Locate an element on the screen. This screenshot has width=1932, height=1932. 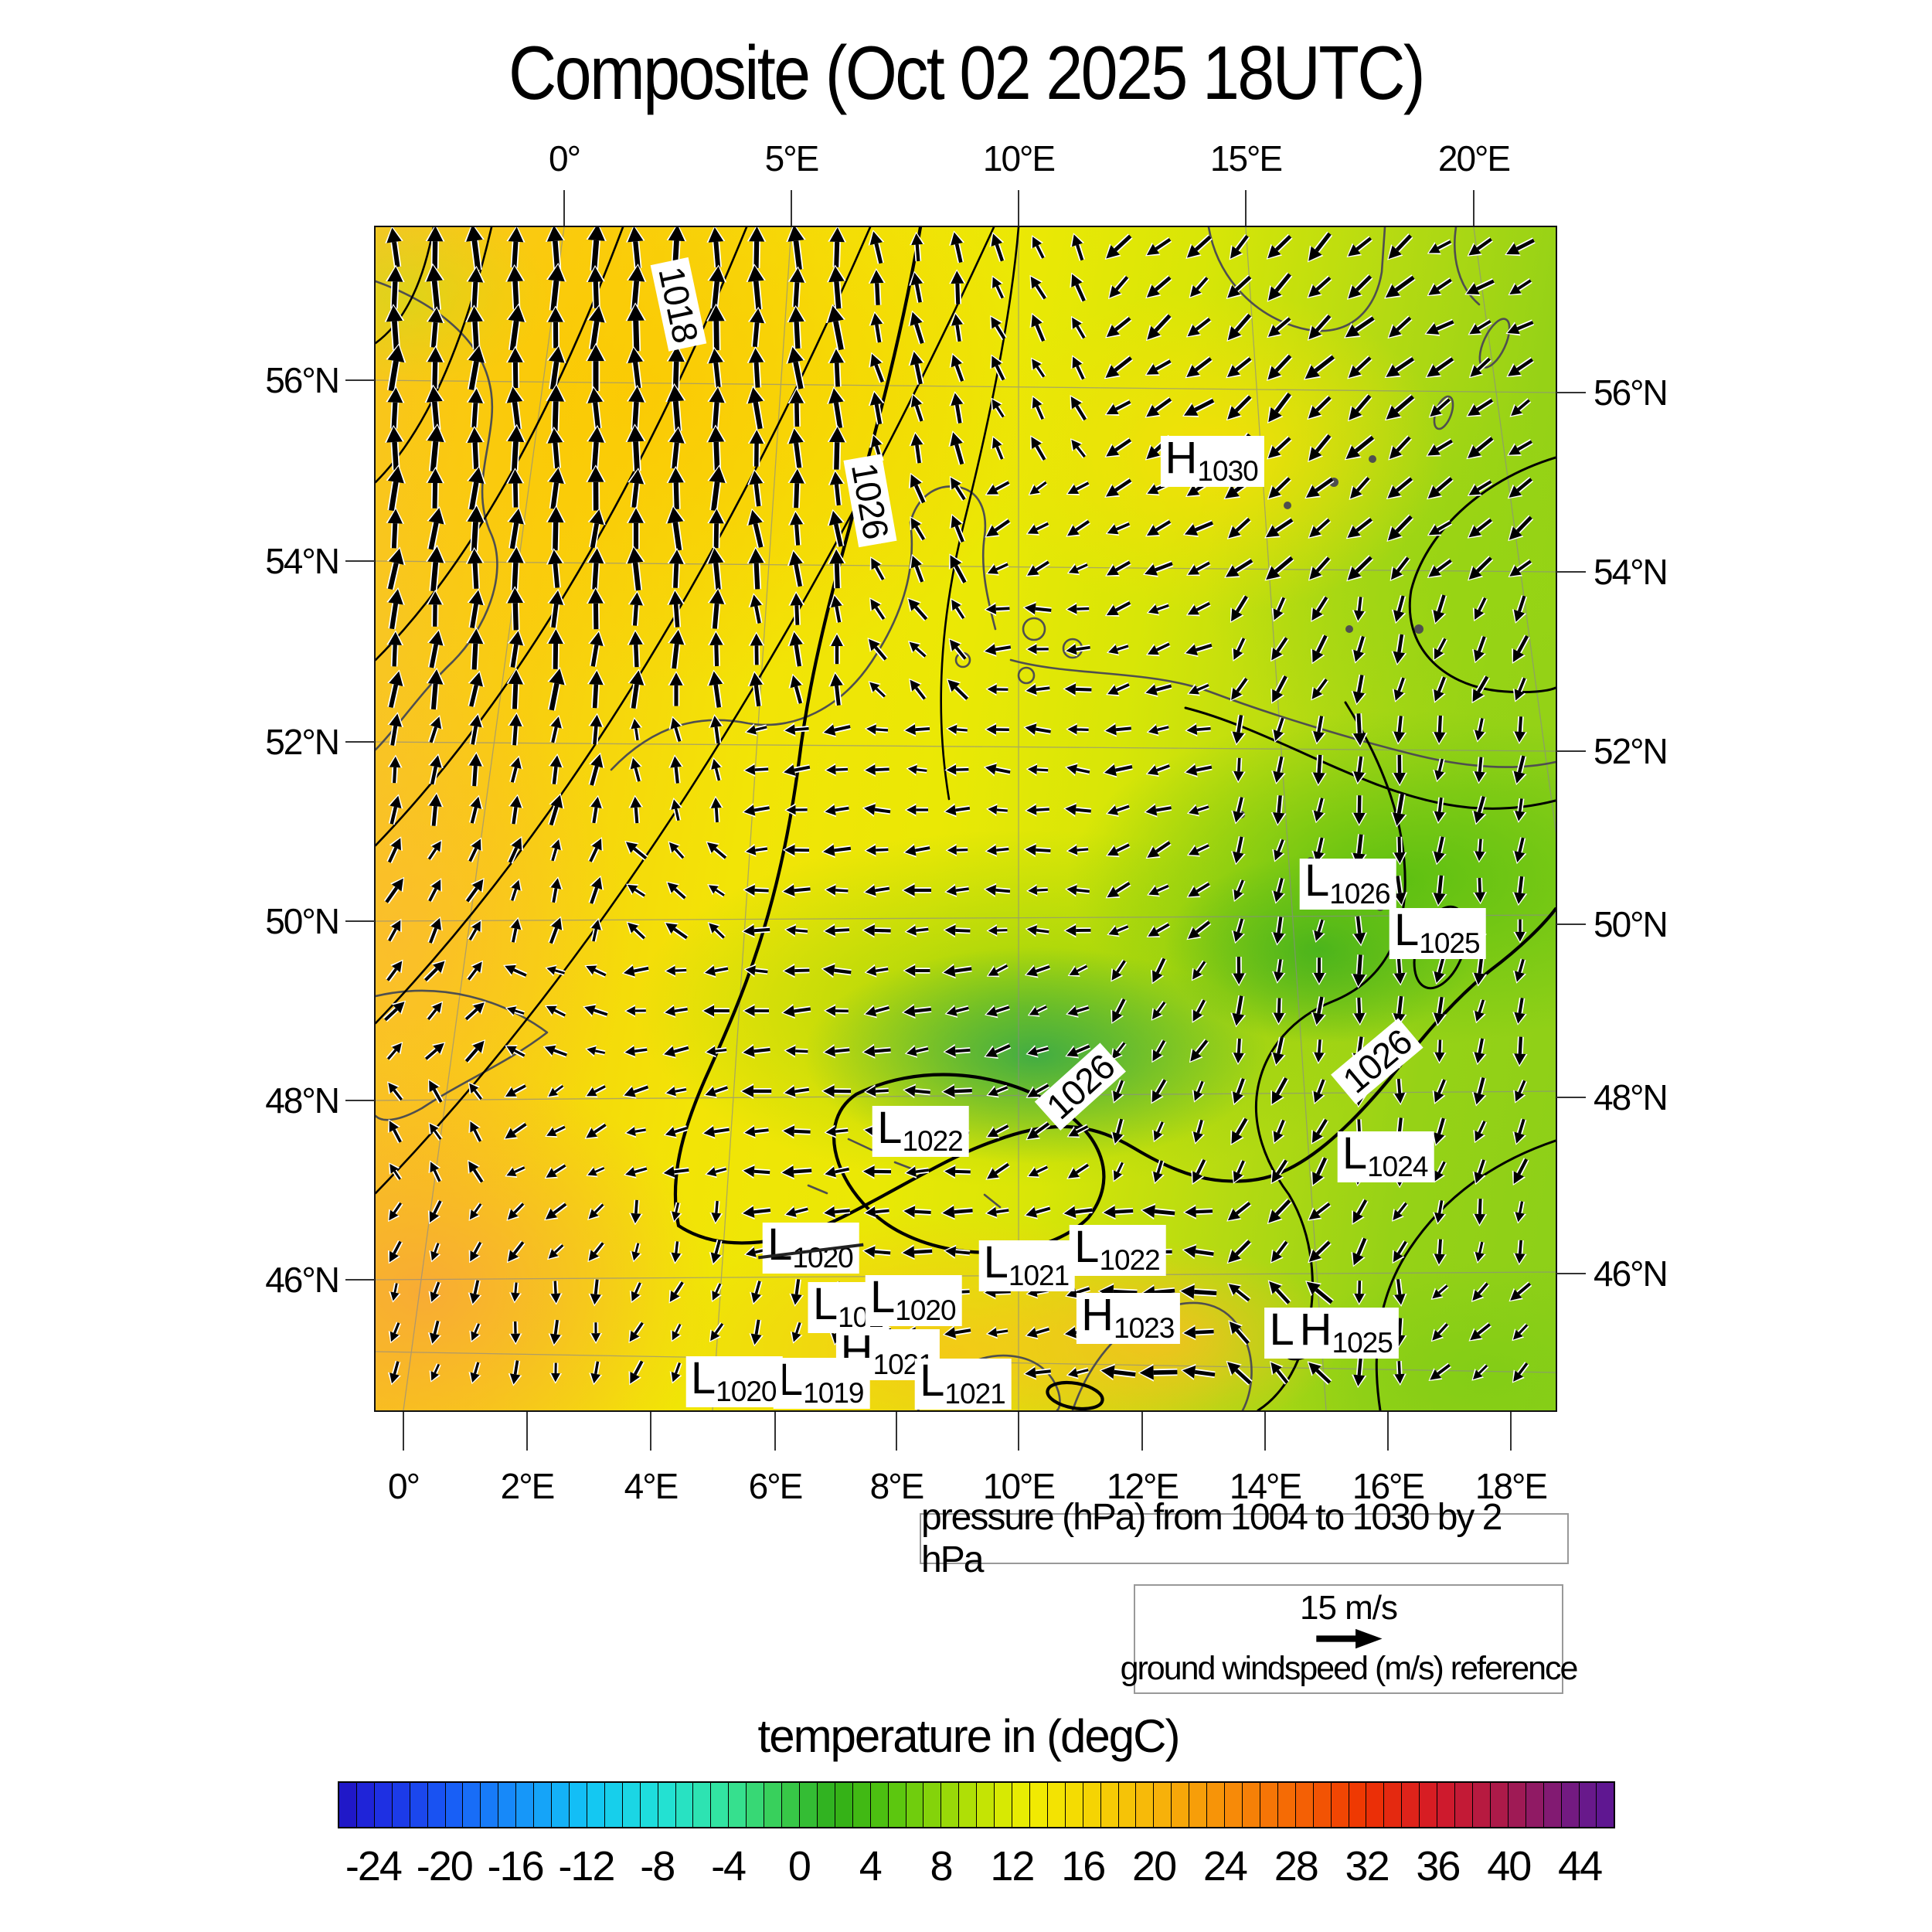
wind-reference-speed: 15 m/s is located at coordinates (1348, 1608).